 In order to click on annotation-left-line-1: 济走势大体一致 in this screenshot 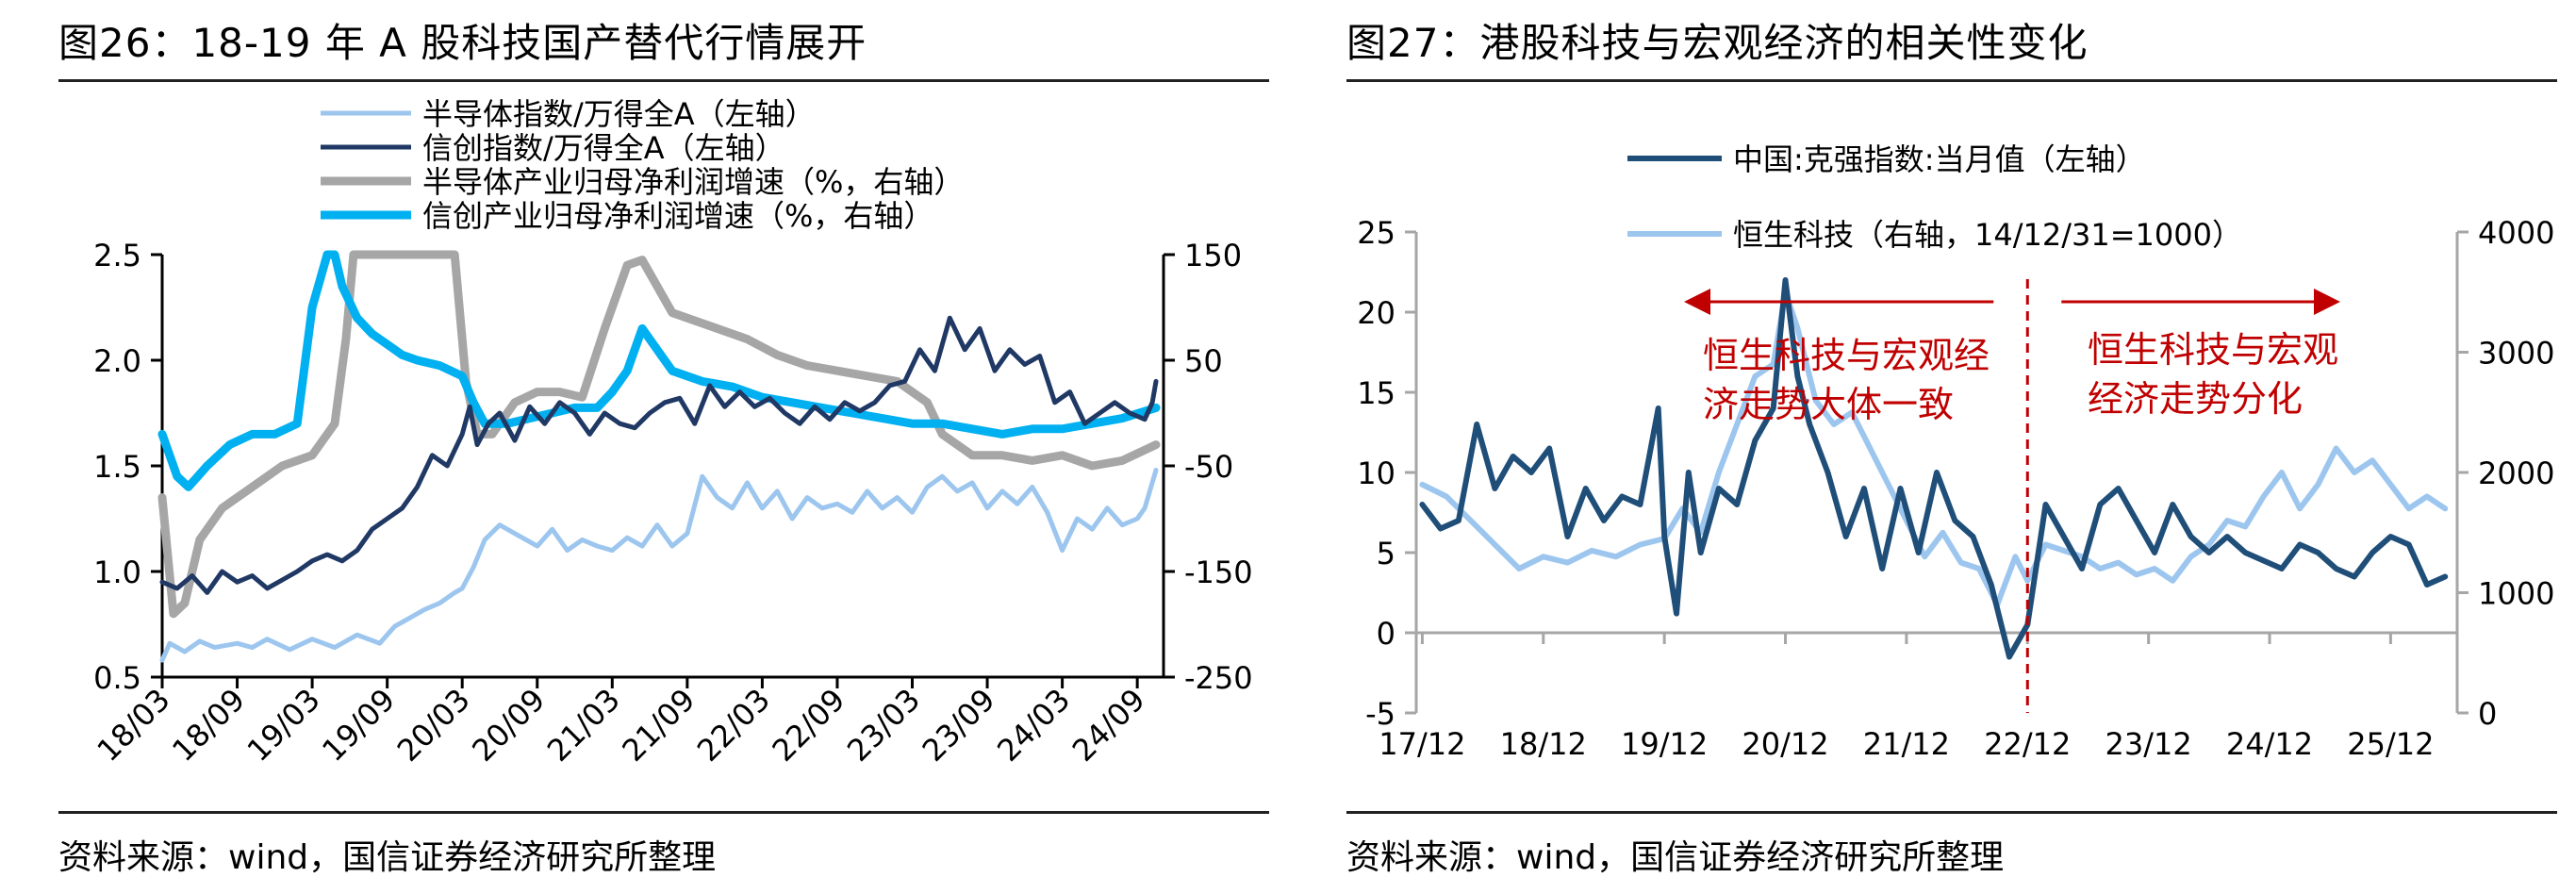, I will do `click(1828, 404)`.